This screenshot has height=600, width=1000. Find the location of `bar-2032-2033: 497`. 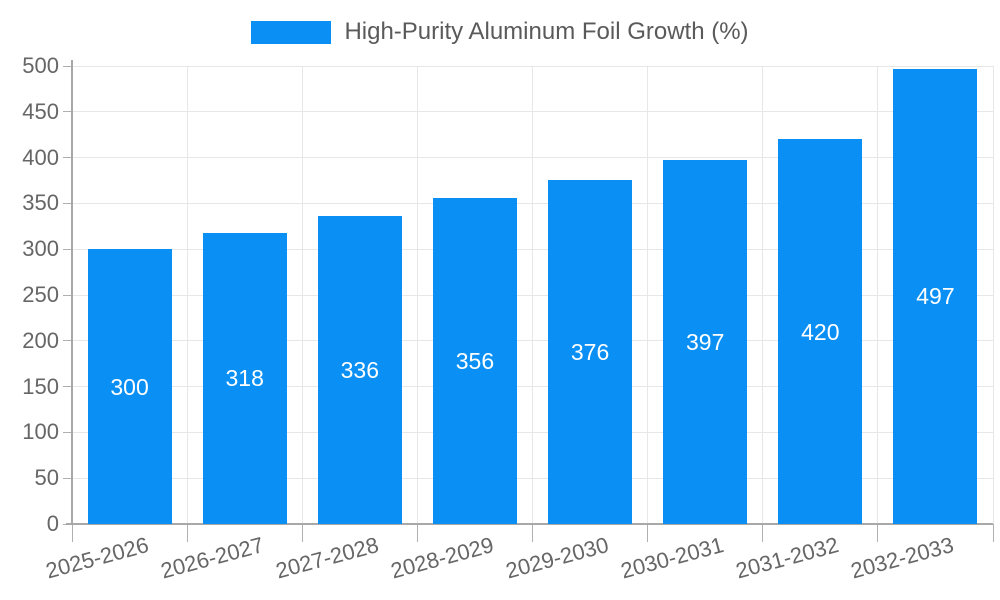

bar-2032-2033: 497 is located at coordinates (935, 296).